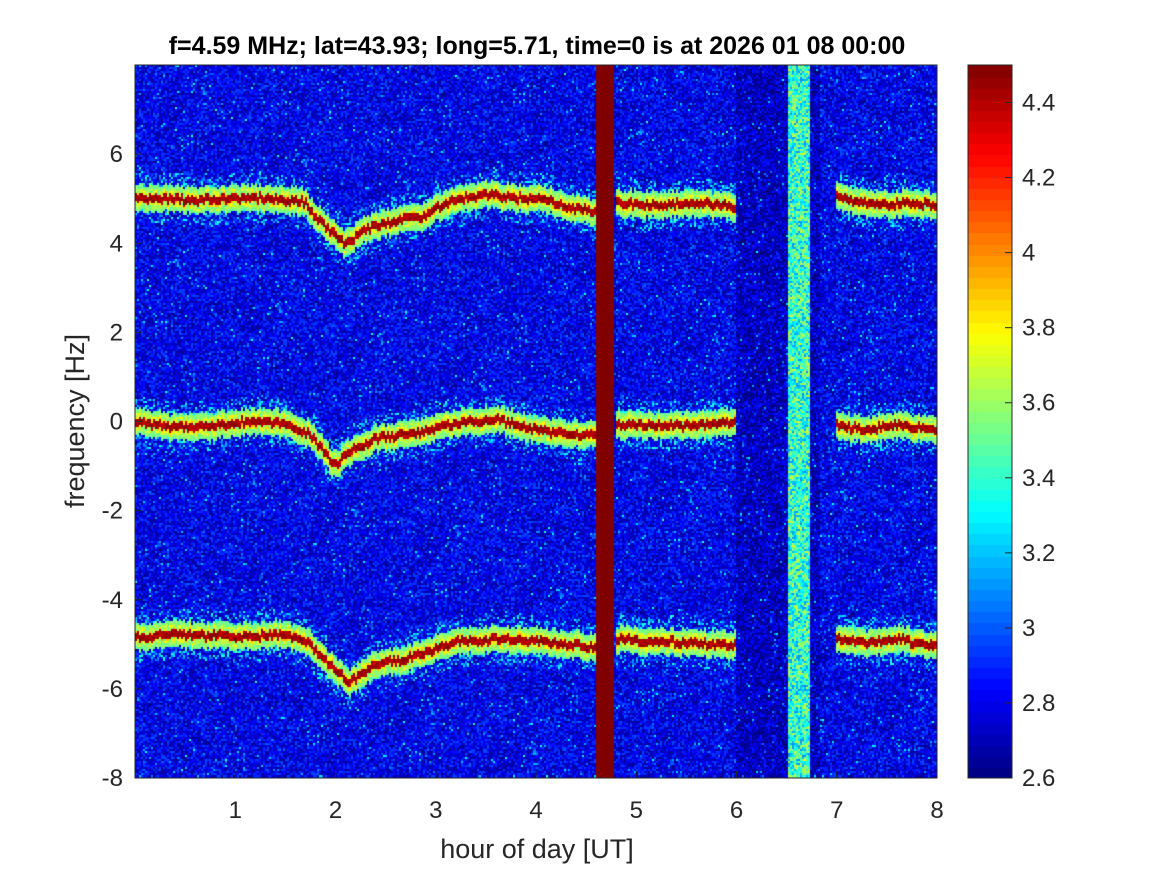 The height and width of the screenshot is (875, 1167). What do you see at coordinates (435, 810) in the screenshot?
I see `x-tick-label: 3` at bounding box center [435, 810].